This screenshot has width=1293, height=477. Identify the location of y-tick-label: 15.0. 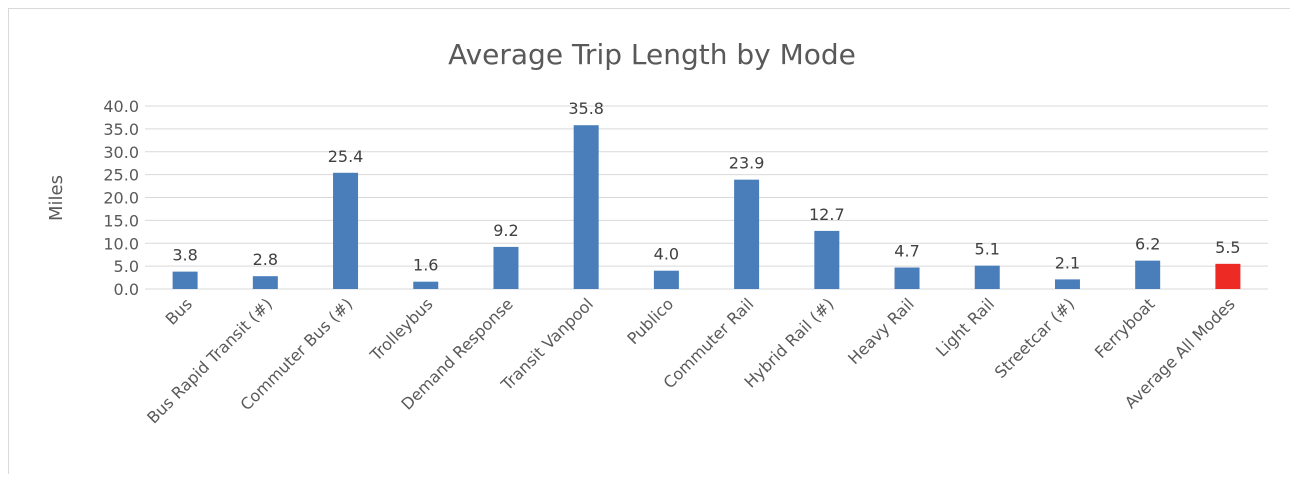
(121, 220).